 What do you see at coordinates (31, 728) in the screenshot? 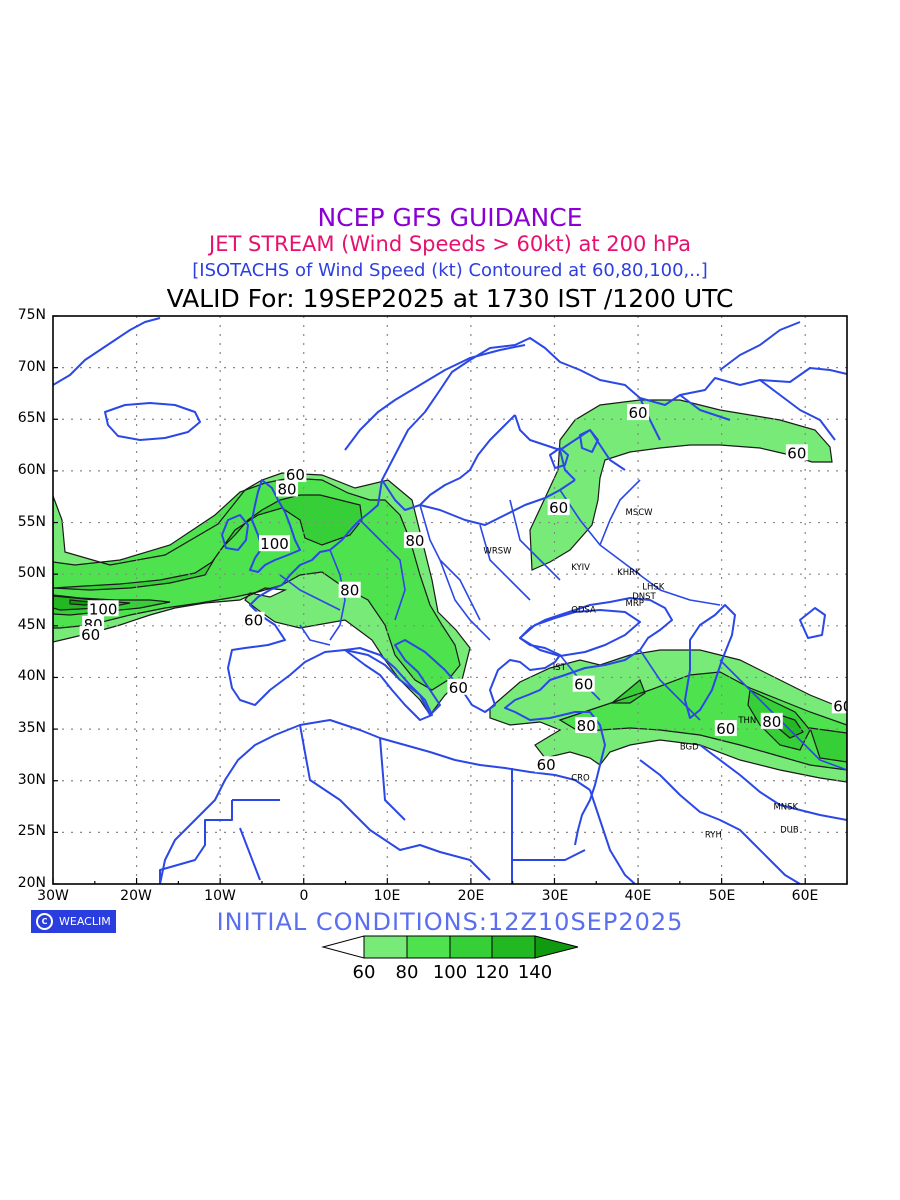
I see `lat-label: 35N` at bounding box center [31, 728].